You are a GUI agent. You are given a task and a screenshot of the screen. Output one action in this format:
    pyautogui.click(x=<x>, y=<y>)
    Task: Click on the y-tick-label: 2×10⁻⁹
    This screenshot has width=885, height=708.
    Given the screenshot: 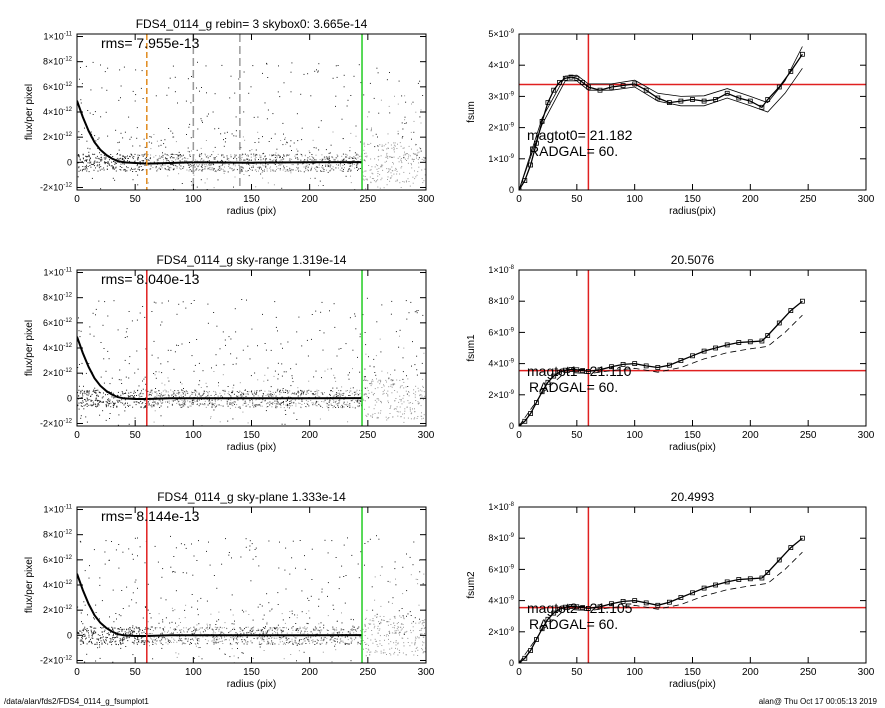 What is the action you would take?
    pyautogui.click(x=501, y=395)
    